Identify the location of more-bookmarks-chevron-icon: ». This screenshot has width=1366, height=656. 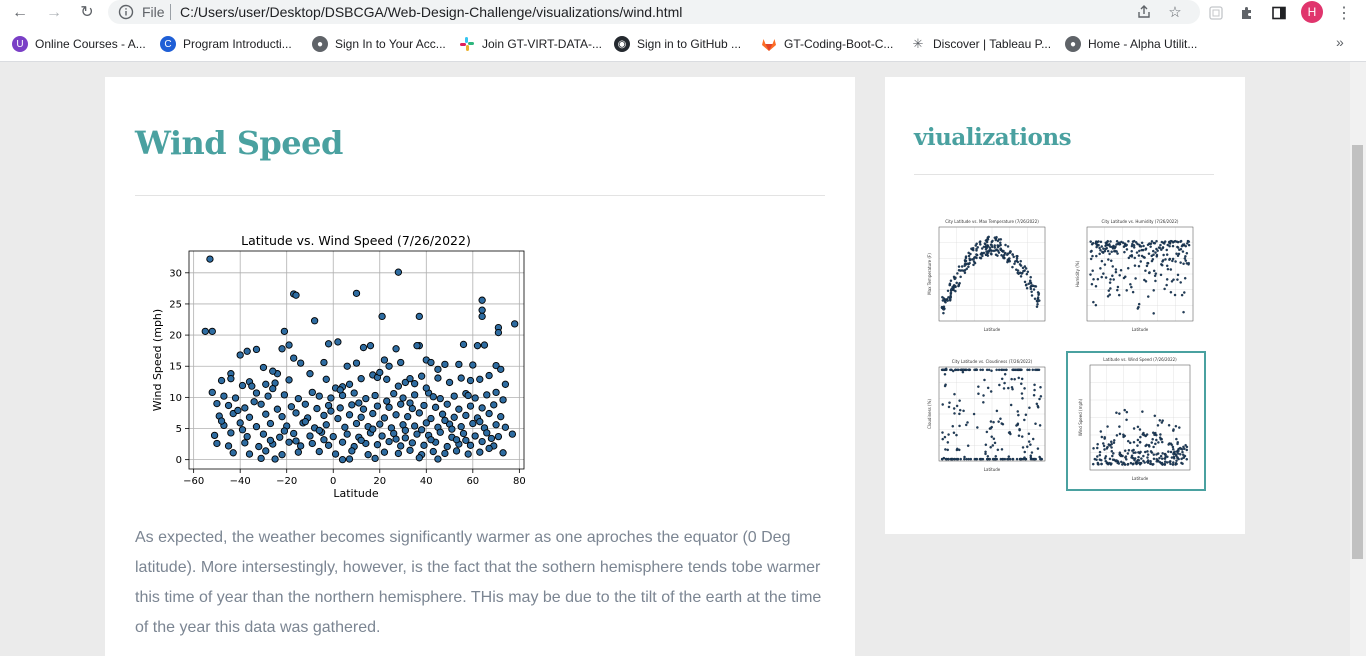
(1340, 42).